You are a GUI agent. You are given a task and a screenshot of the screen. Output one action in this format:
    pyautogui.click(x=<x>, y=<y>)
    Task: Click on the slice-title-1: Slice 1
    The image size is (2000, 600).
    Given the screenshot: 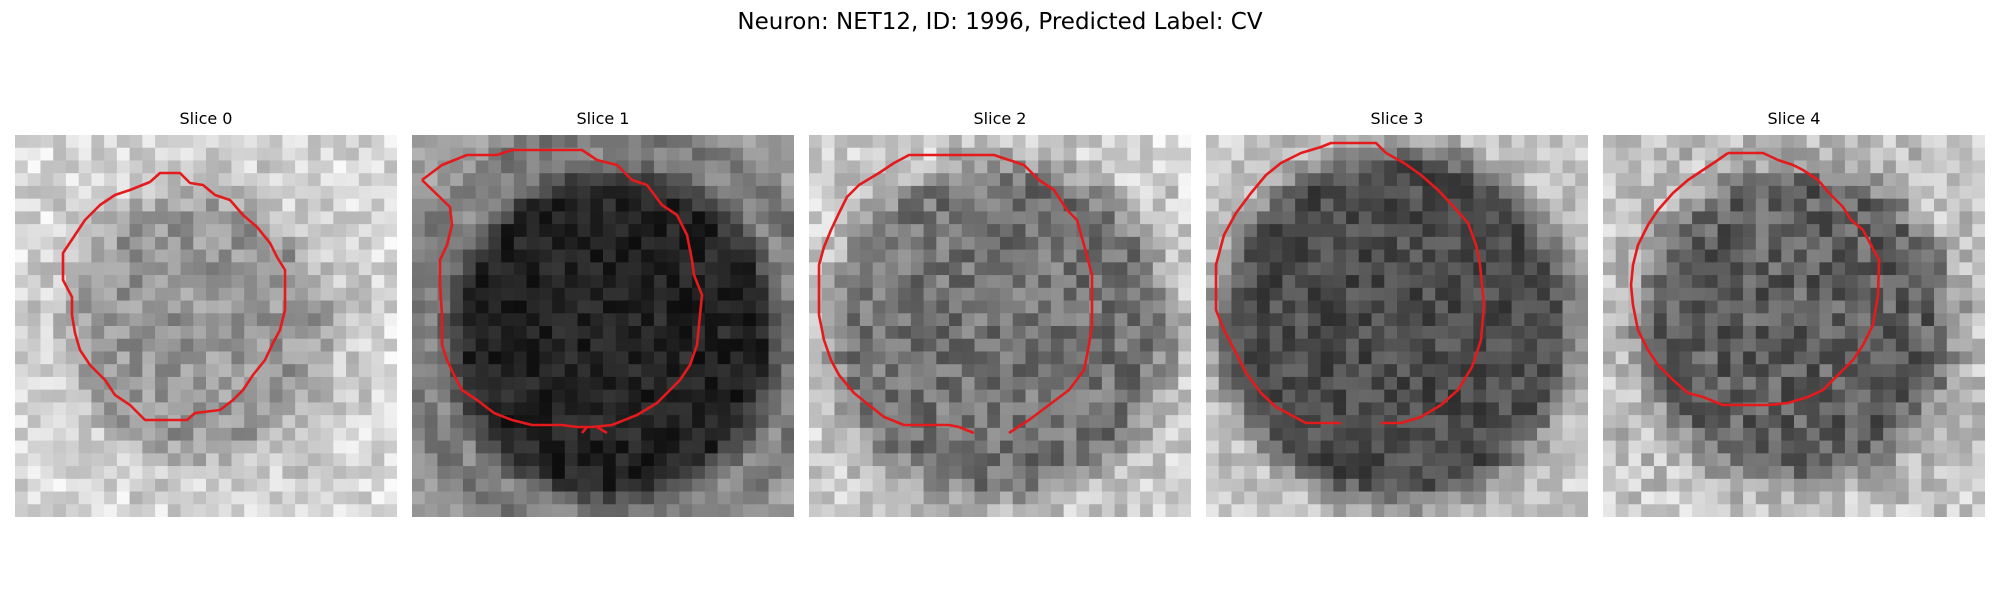 What is the action you would take?
    pyautogui.click(x=603, y=118)
    